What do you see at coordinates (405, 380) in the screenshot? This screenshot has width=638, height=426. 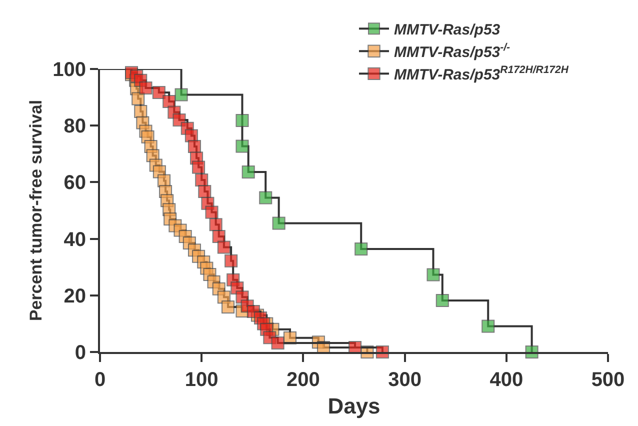 I see `x-tick-label: 300` at bounding box center [405, 380].